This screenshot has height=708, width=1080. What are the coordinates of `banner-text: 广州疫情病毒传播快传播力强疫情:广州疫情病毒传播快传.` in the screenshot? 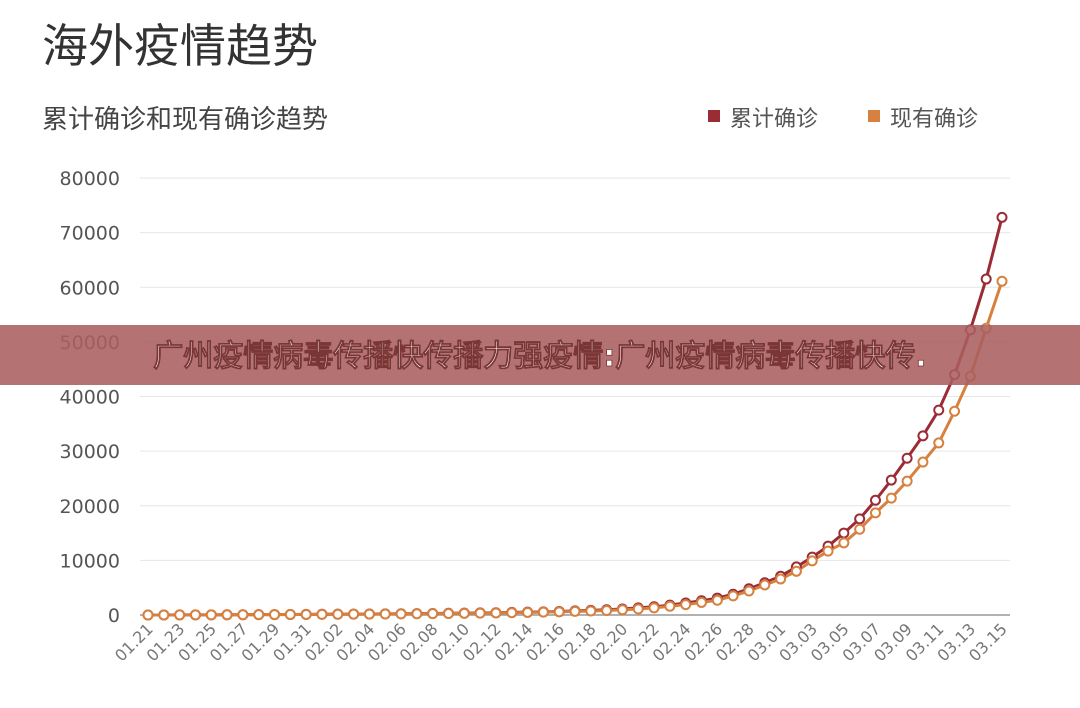 It's located at (539, 356).